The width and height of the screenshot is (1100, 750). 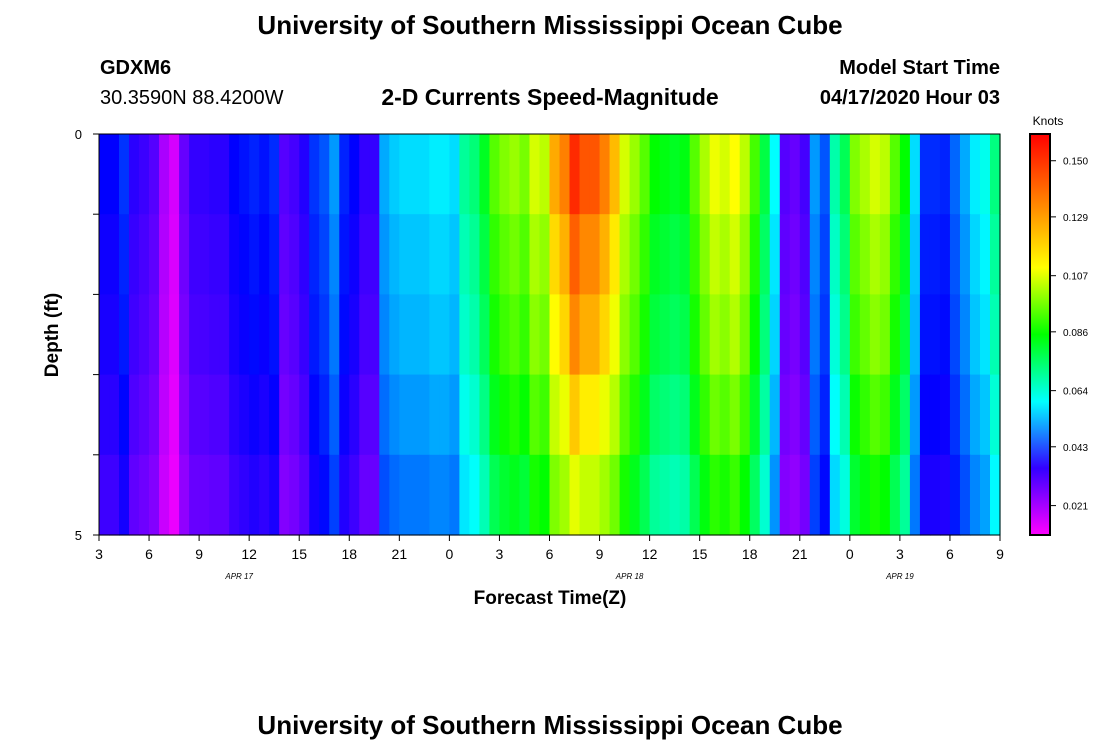 What do you see at coordinates (650, 554) in the screenshot?
I see `x-tick-label: 12` at bounding box center [650, 554].